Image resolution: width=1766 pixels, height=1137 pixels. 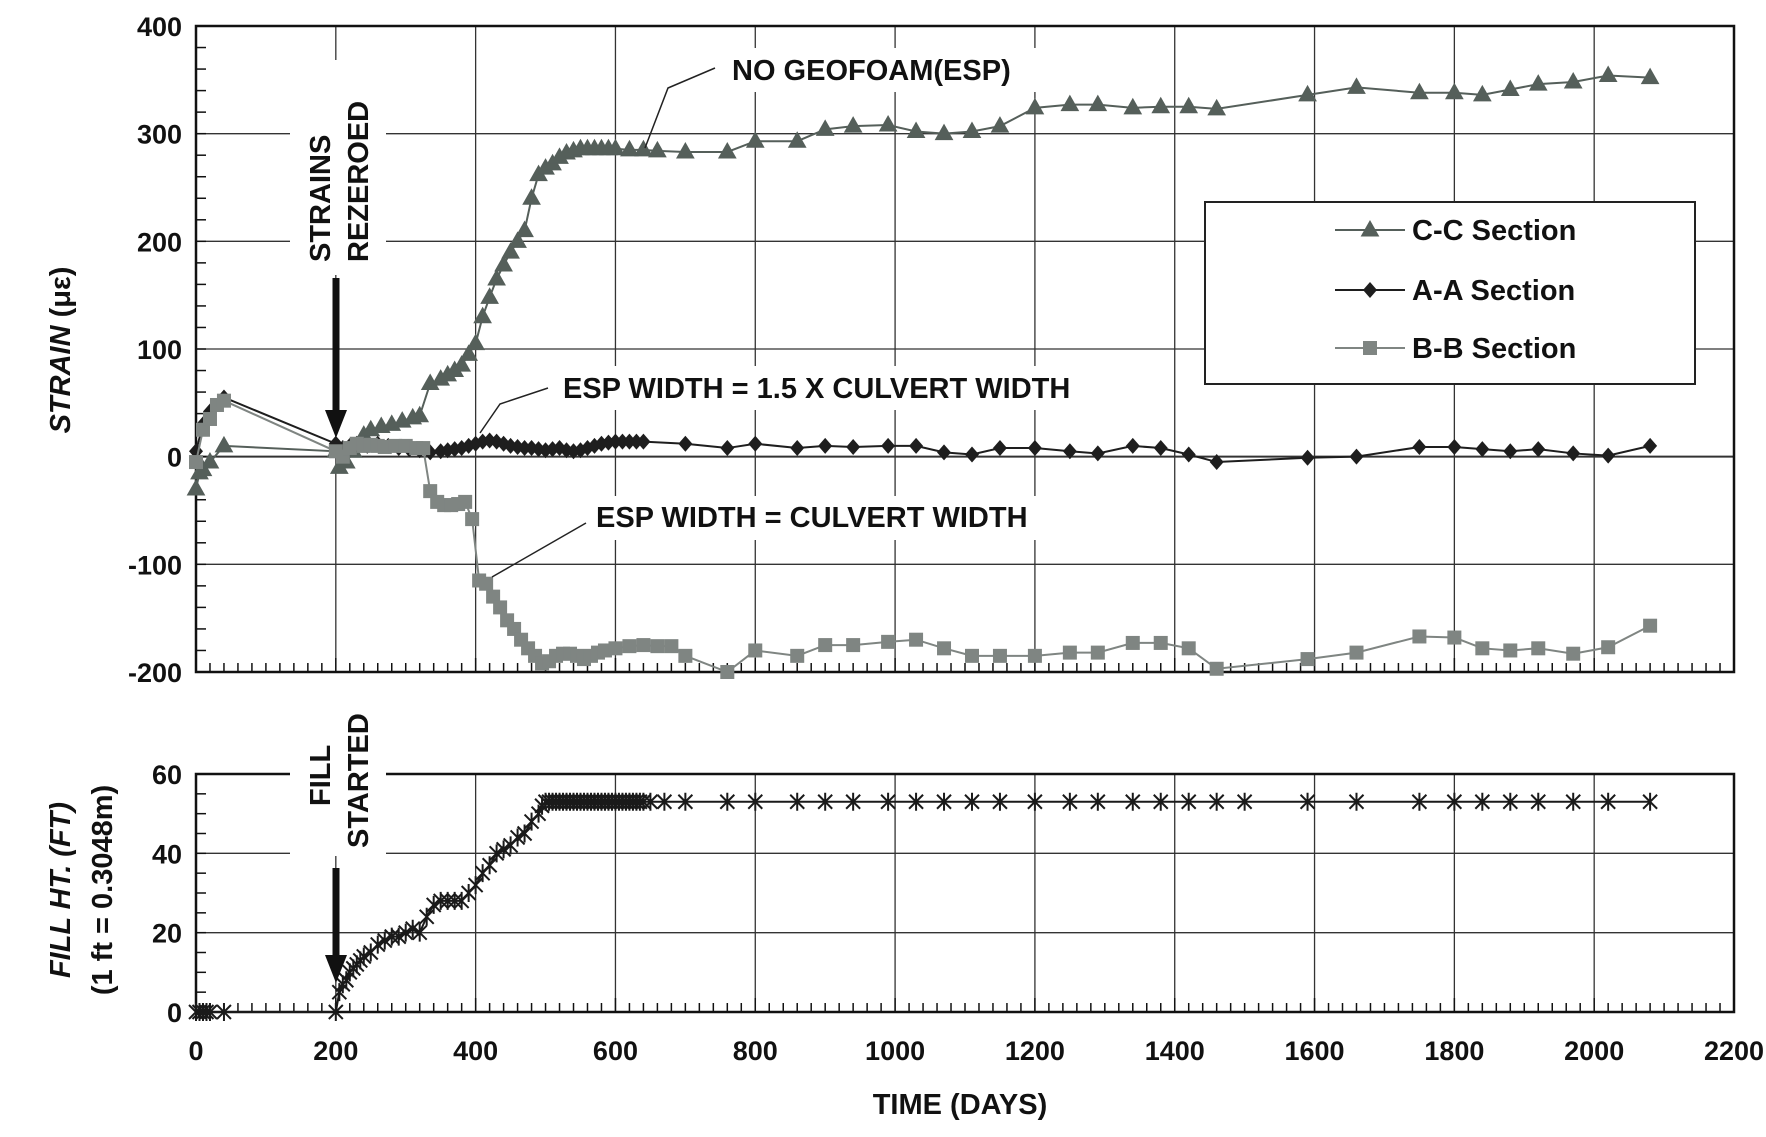 What do you see at coordinates (61, 292) in the screenshot?
I see `strain-axis-title-unit: (με)` at bounding box center [61, 292].